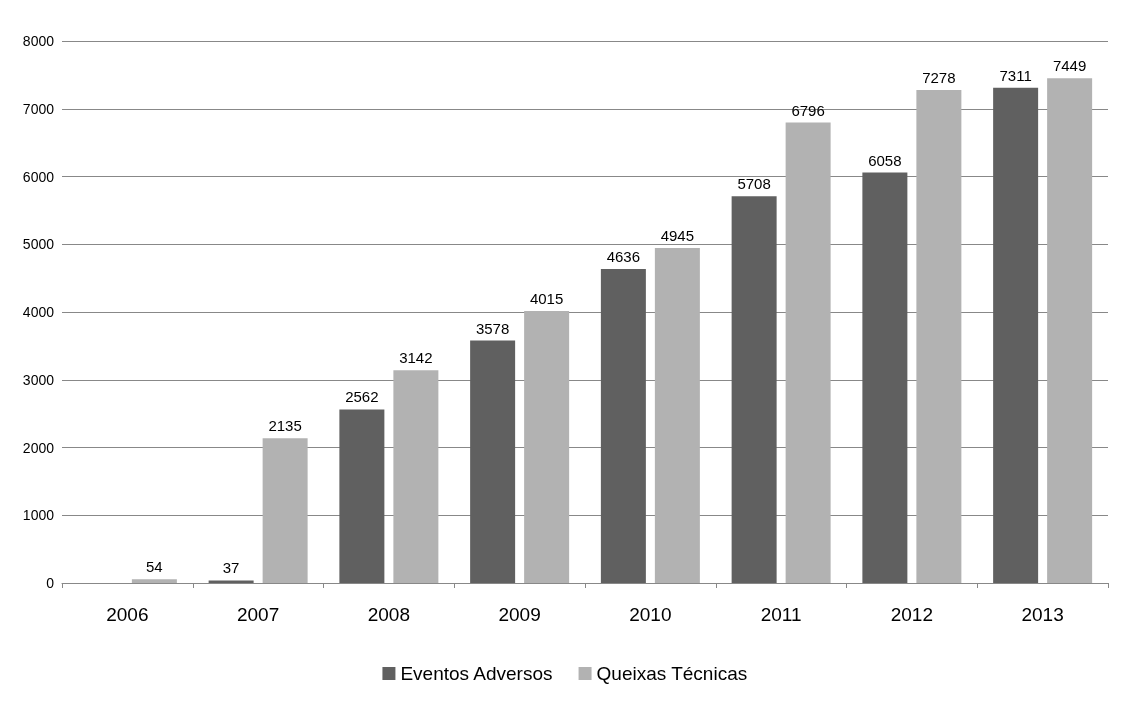 The height and width of the screenshot is (708, 1130). What do you see at coordinates (754, 184) in the screenshot?
I see `data-label: 5708` at bounding box center [754, 184].